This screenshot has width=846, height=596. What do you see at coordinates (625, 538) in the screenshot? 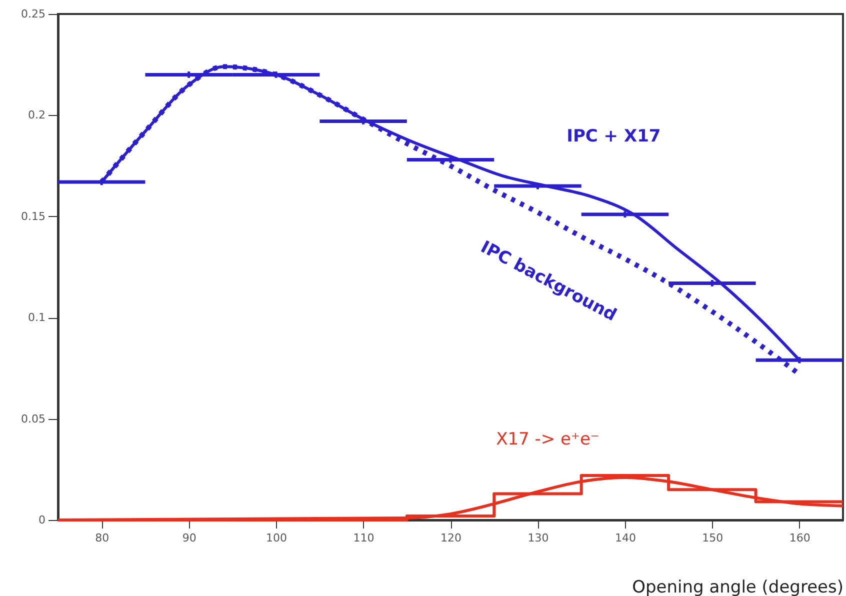
I see `x-tick-label: 140` at bounding box center [625, 538].